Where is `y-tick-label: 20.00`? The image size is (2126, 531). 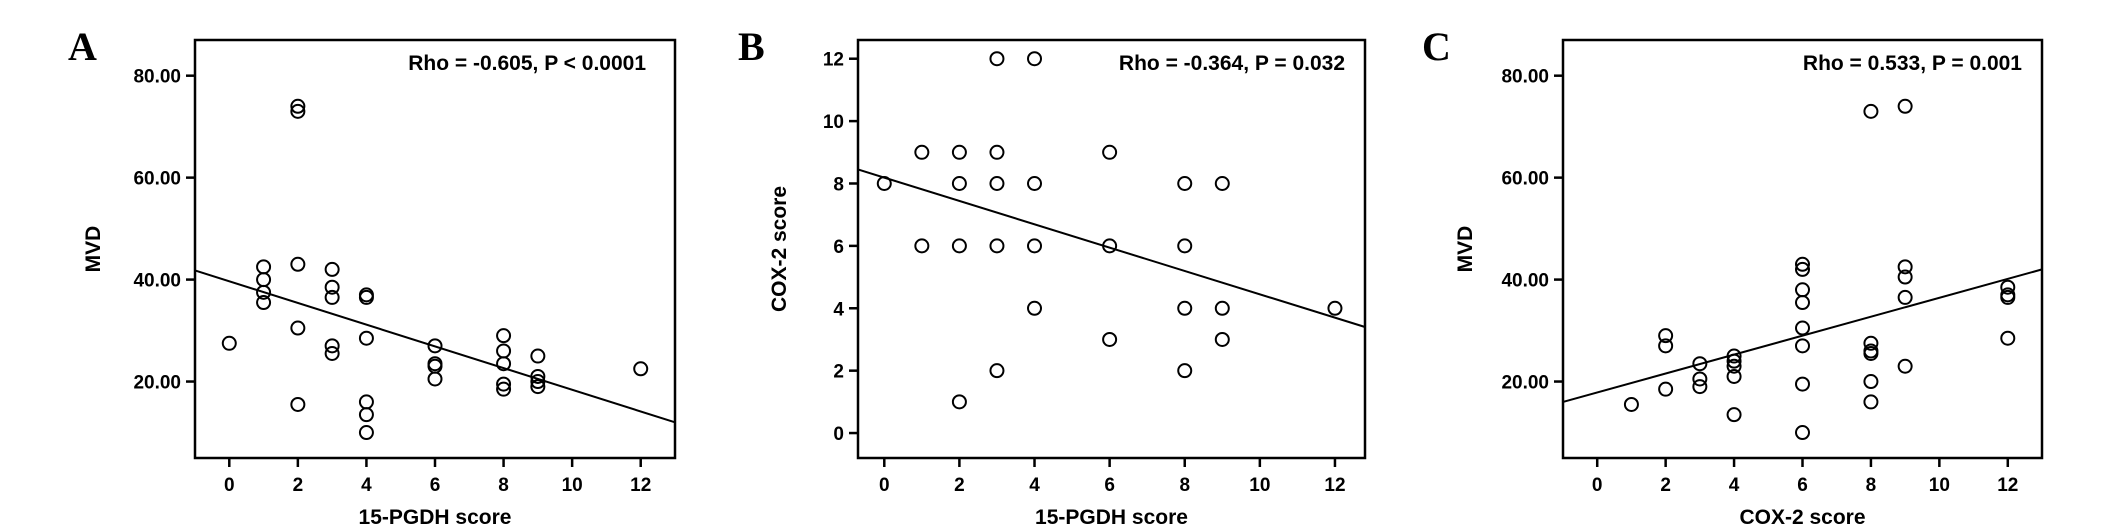 y-tick-label: 20.00 is located at coordinates (157, 383).